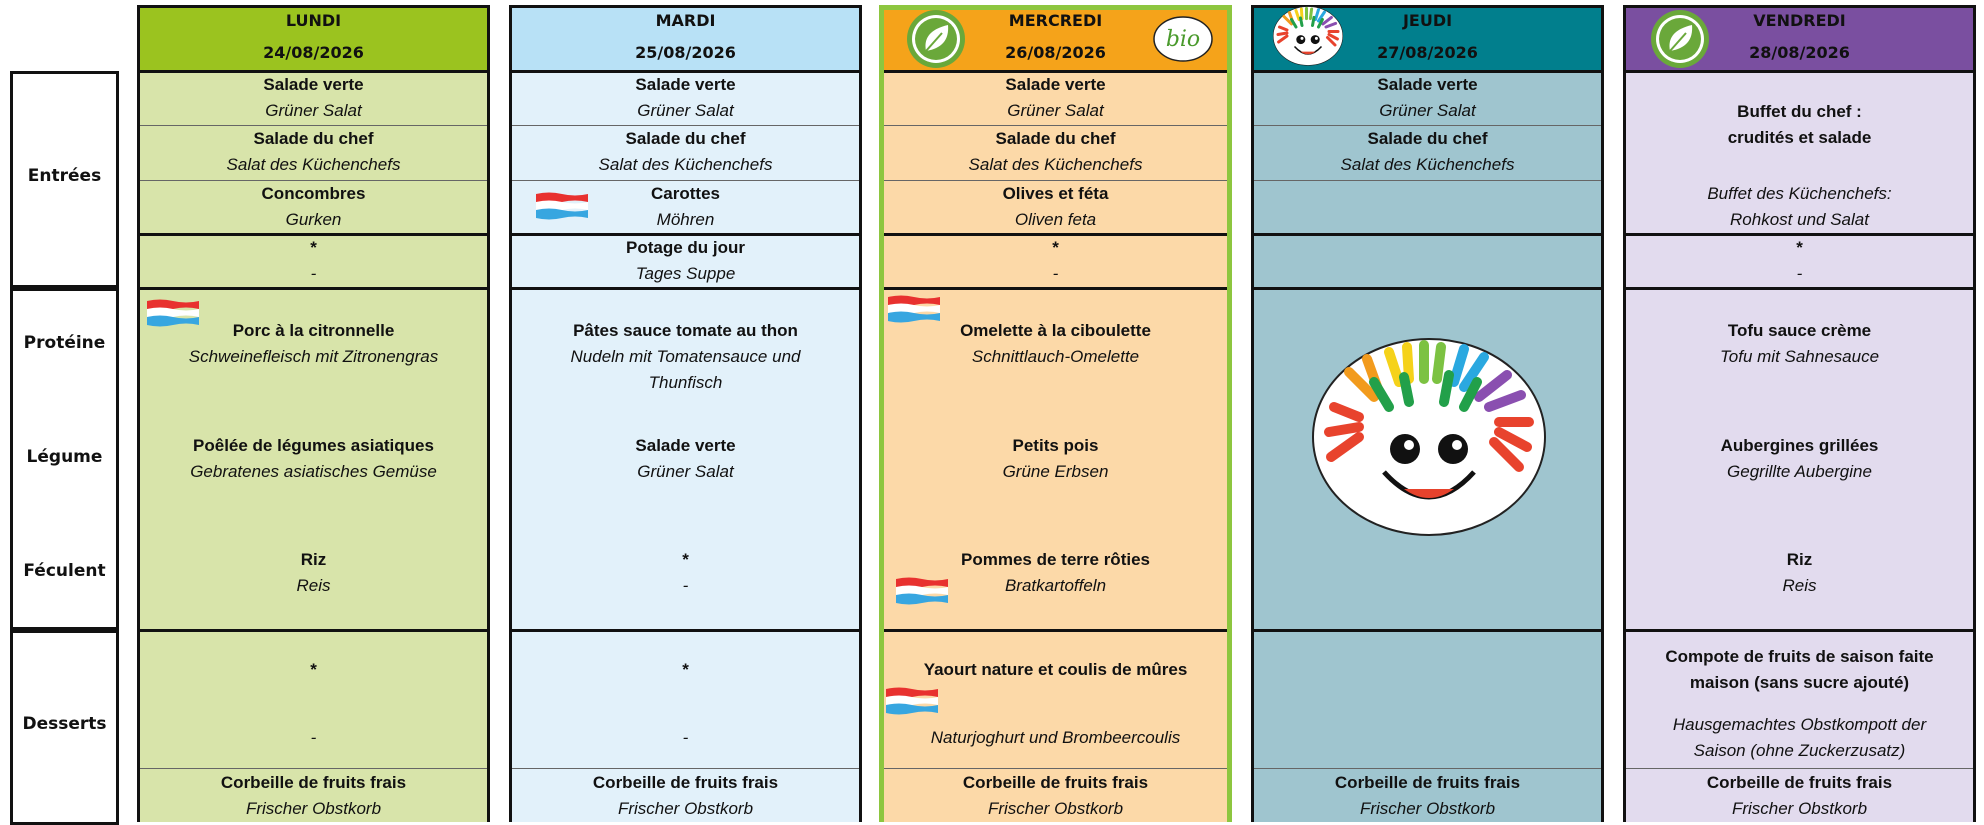 This screenshot has width=1984, height=825. What do you see at coordinates (1055, 478) in the screenshot?
I see `vegetable: Petits pois Grüne Erbsen` at bounding box center [1055, 478].